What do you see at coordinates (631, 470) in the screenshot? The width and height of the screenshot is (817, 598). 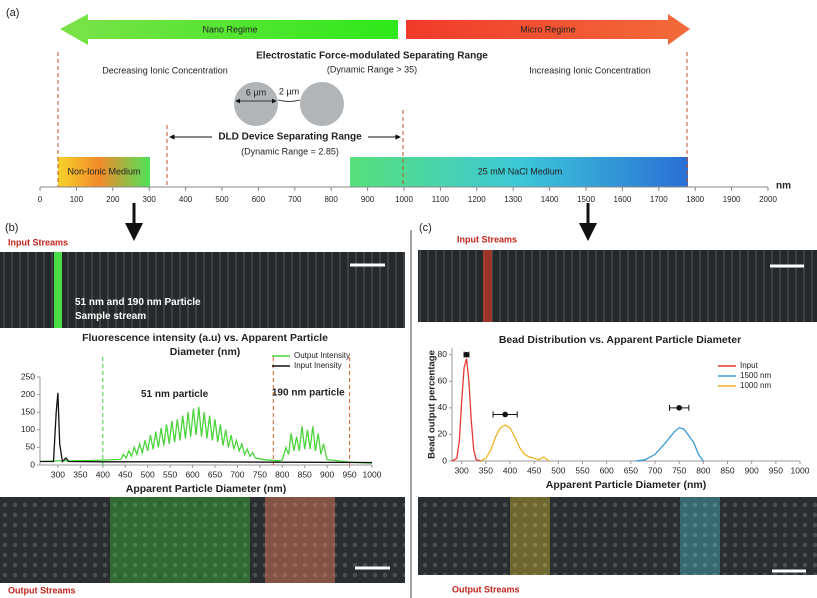 I see `x-tick-label: 650` at bounding box center [631, 470].